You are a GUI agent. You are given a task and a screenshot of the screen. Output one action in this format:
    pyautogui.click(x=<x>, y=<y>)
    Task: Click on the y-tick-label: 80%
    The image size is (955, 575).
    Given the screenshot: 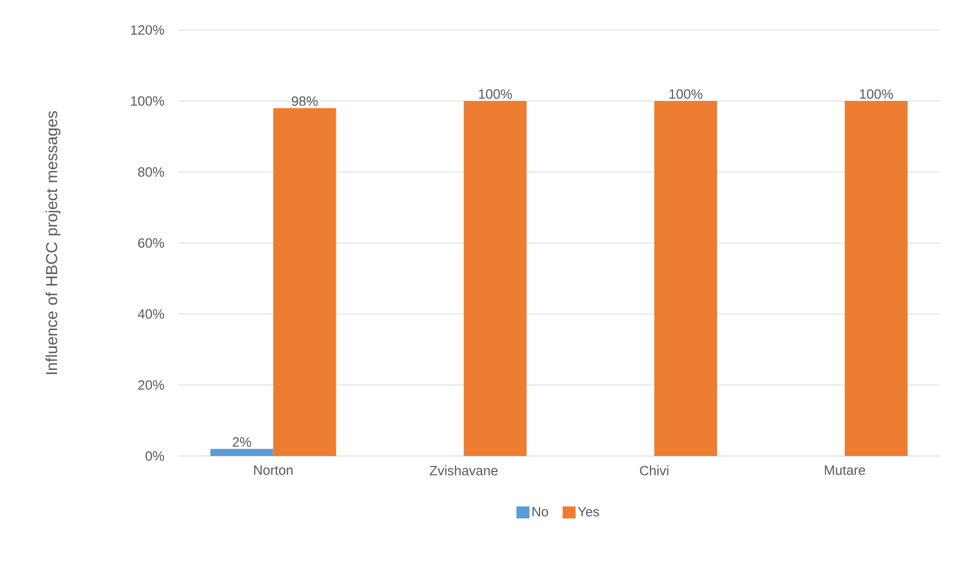 What is the action you would take?
    pyautogui.click(x=151, y=172)
    